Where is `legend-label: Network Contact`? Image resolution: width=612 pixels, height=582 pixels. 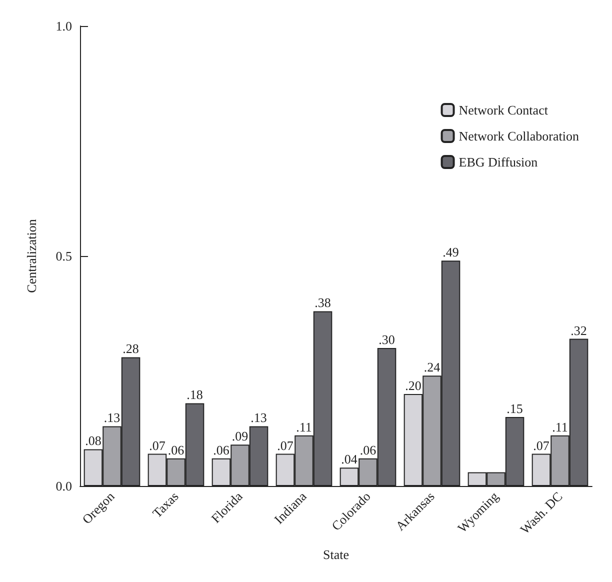
legend-label: Network Contact is located at coordinates (503, 110).